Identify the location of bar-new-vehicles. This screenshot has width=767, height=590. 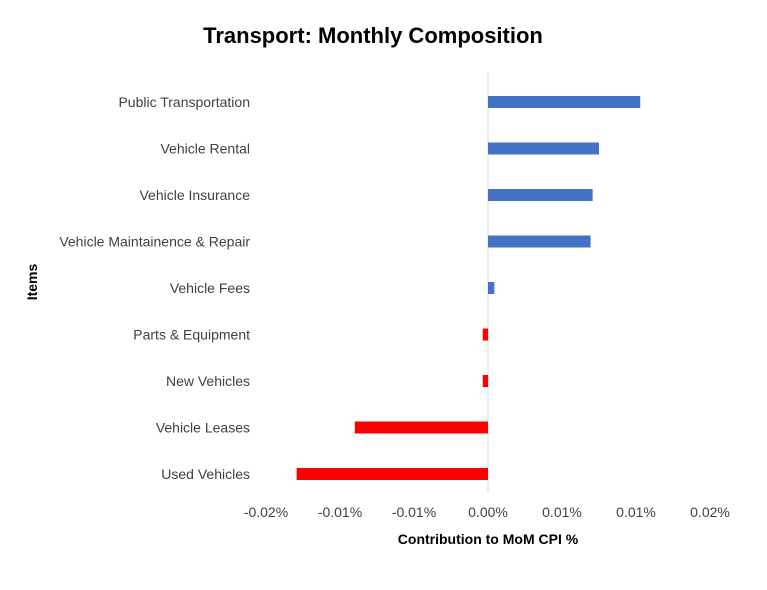
(485, 381).